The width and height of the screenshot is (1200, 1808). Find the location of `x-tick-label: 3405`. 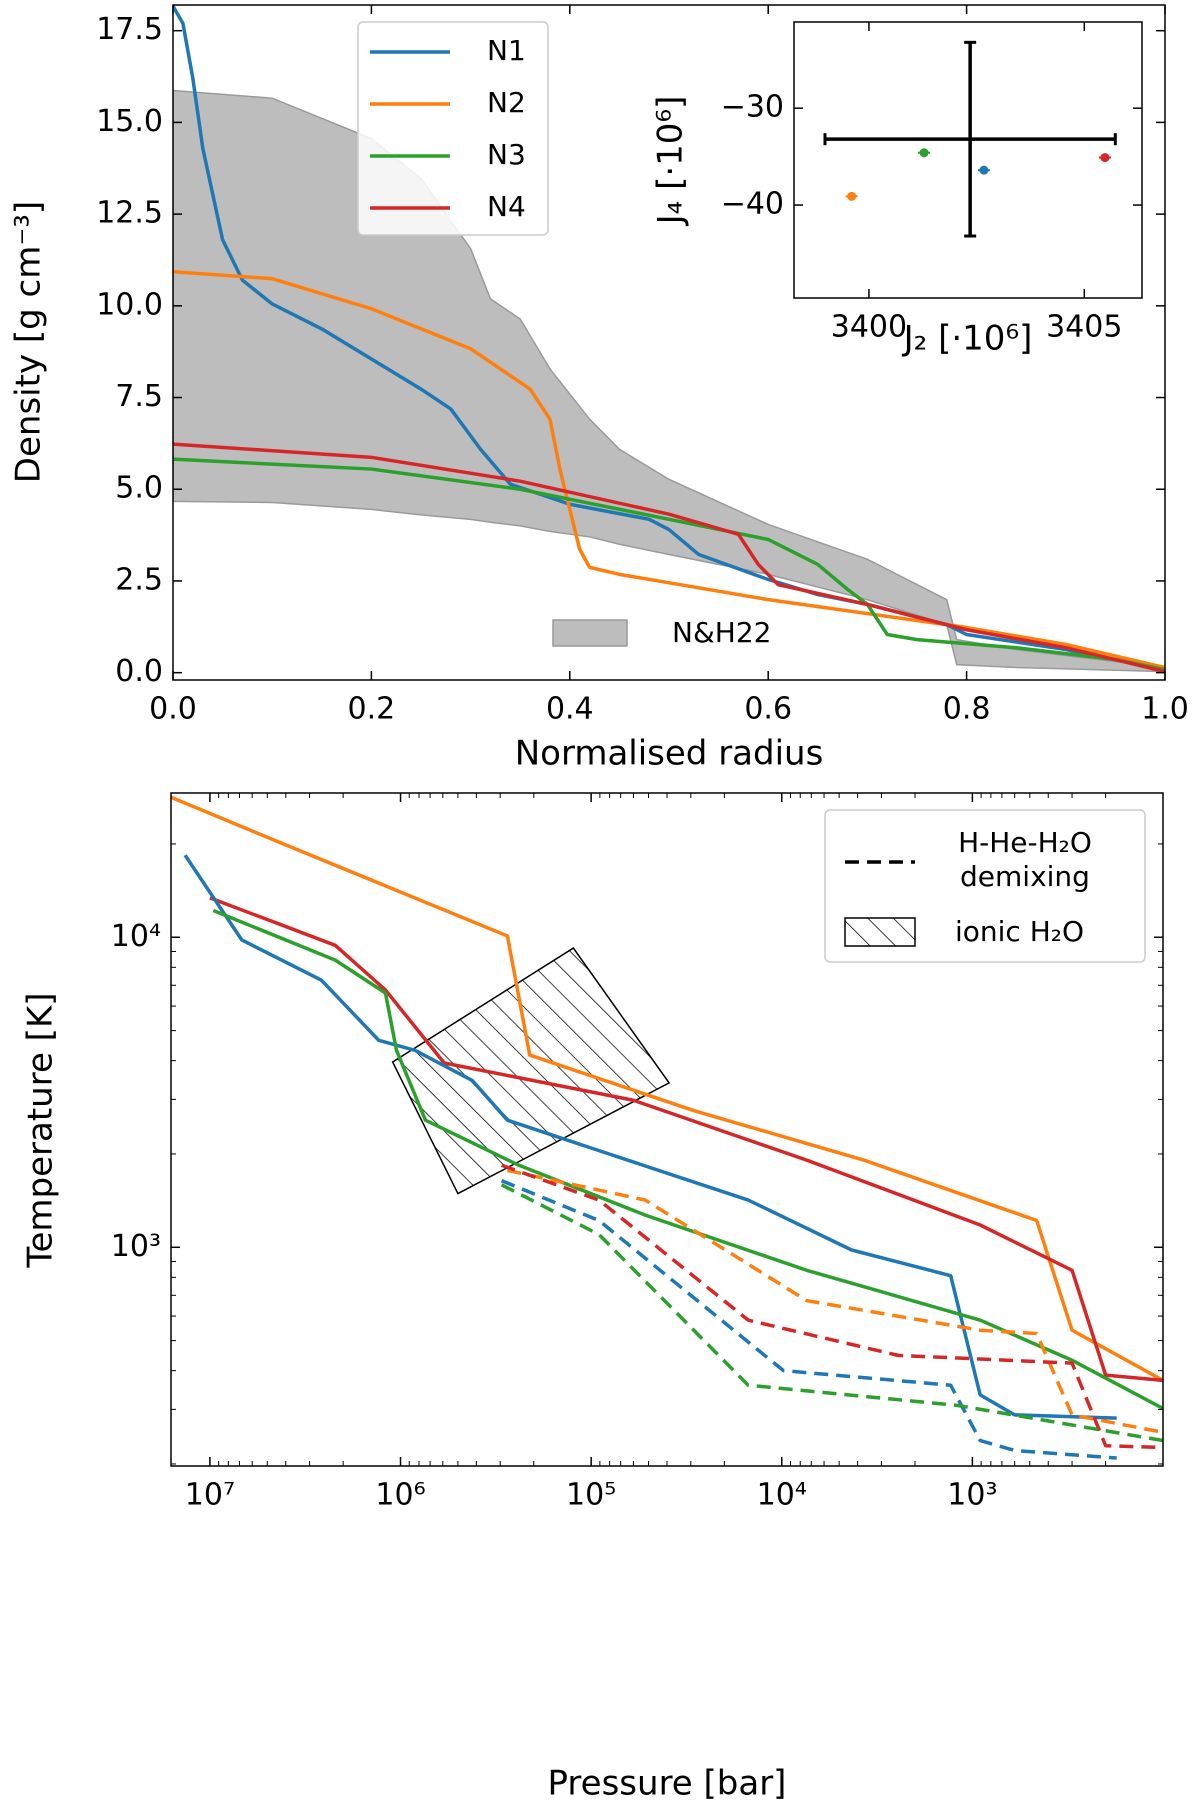

x-tick-label: 3405 is located at coordinates (1084, 327).